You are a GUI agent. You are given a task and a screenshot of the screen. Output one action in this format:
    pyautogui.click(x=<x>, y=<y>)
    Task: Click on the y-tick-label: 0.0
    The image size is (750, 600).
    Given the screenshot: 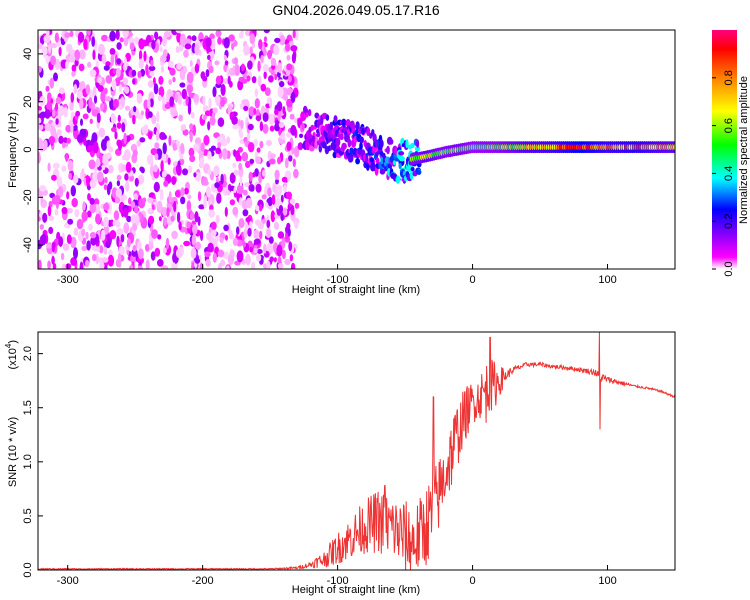 What is the action you would take?
    pyautogui.click(x=28, y=569)
    